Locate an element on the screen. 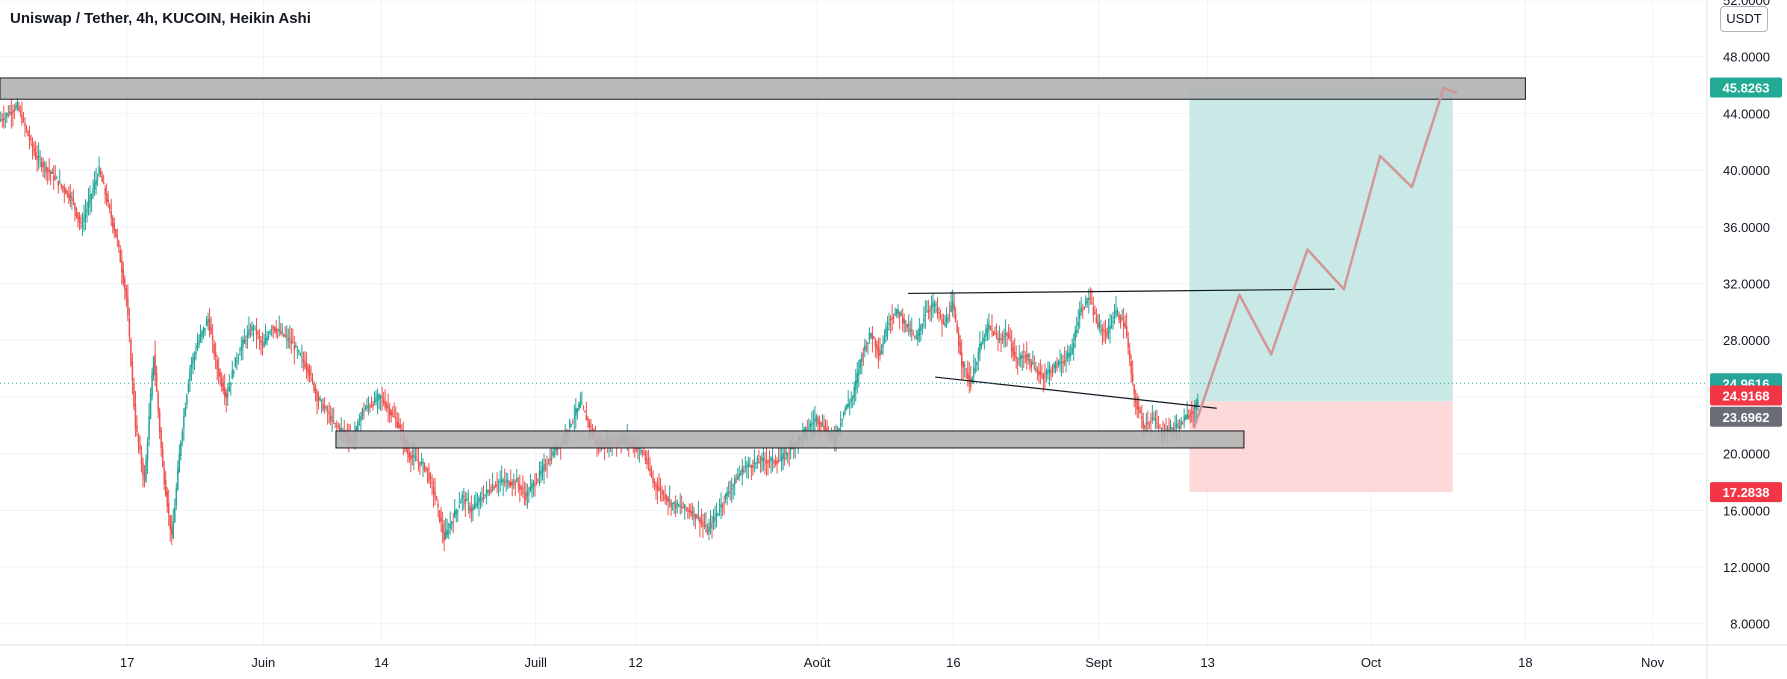  currency-button: USDT is located at coordinates (1744, 19).